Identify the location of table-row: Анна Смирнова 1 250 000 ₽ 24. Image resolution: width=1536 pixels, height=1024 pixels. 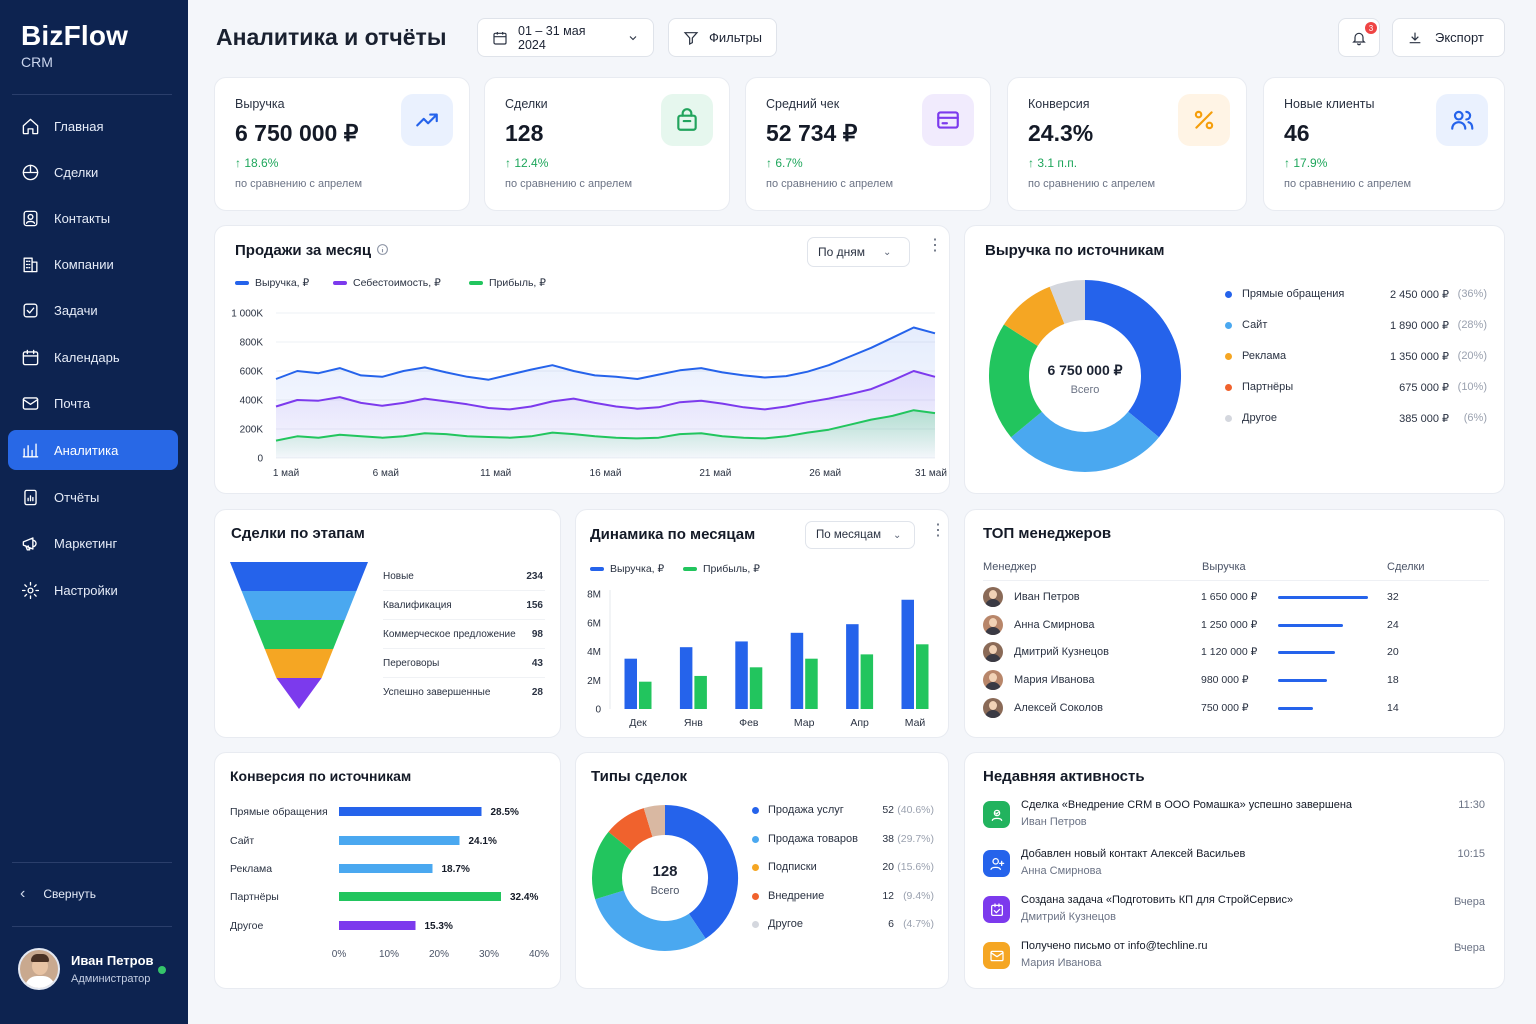
(1235, 626).